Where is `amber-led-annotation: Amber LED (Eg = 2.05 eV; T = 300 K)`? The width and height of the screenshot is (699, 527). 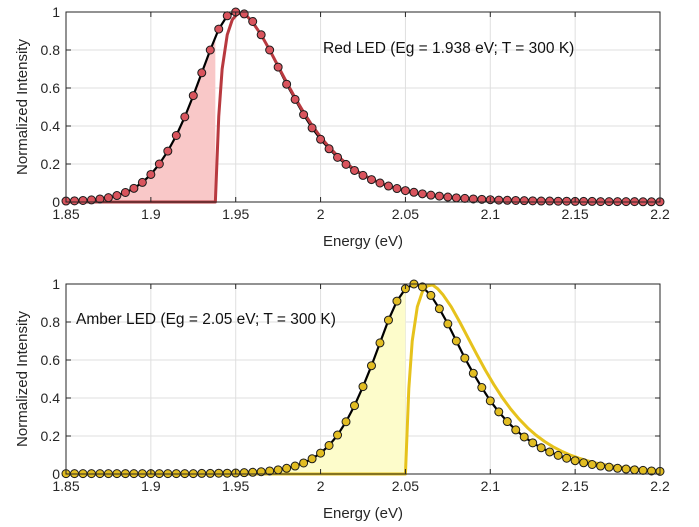 amber-led-annotation: Amber LED (Eg = 2.05 eV; T = 300 K) is located at coordinates (206, 319).